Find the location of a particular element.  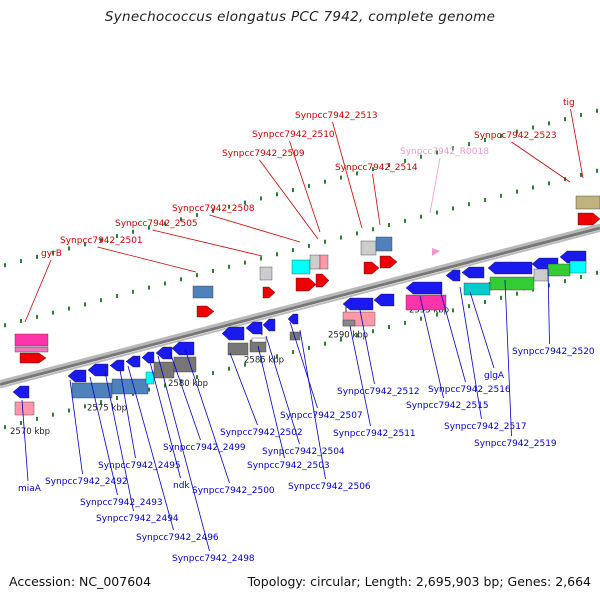

reverse-gene-label: Synpcc7942_2519 is located at coordinates (515, 444).